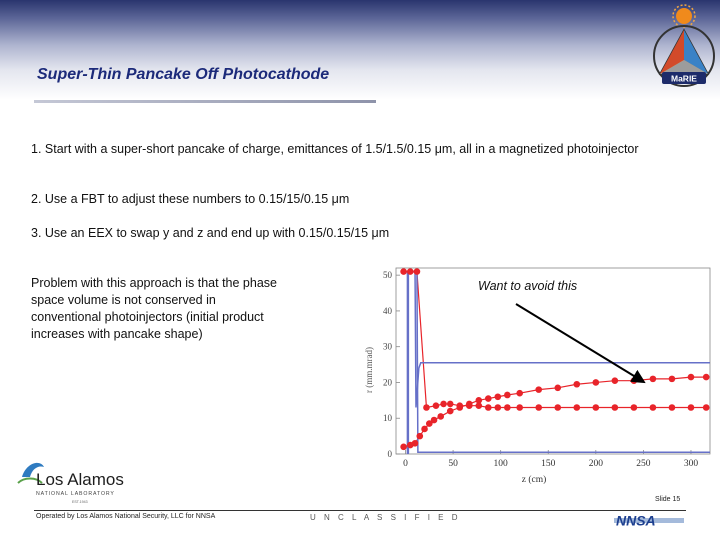  What do you see at coordinates (405, 464) in the screenshot?
I see `x-tick-label: 0` at bounding box center [405, 464].